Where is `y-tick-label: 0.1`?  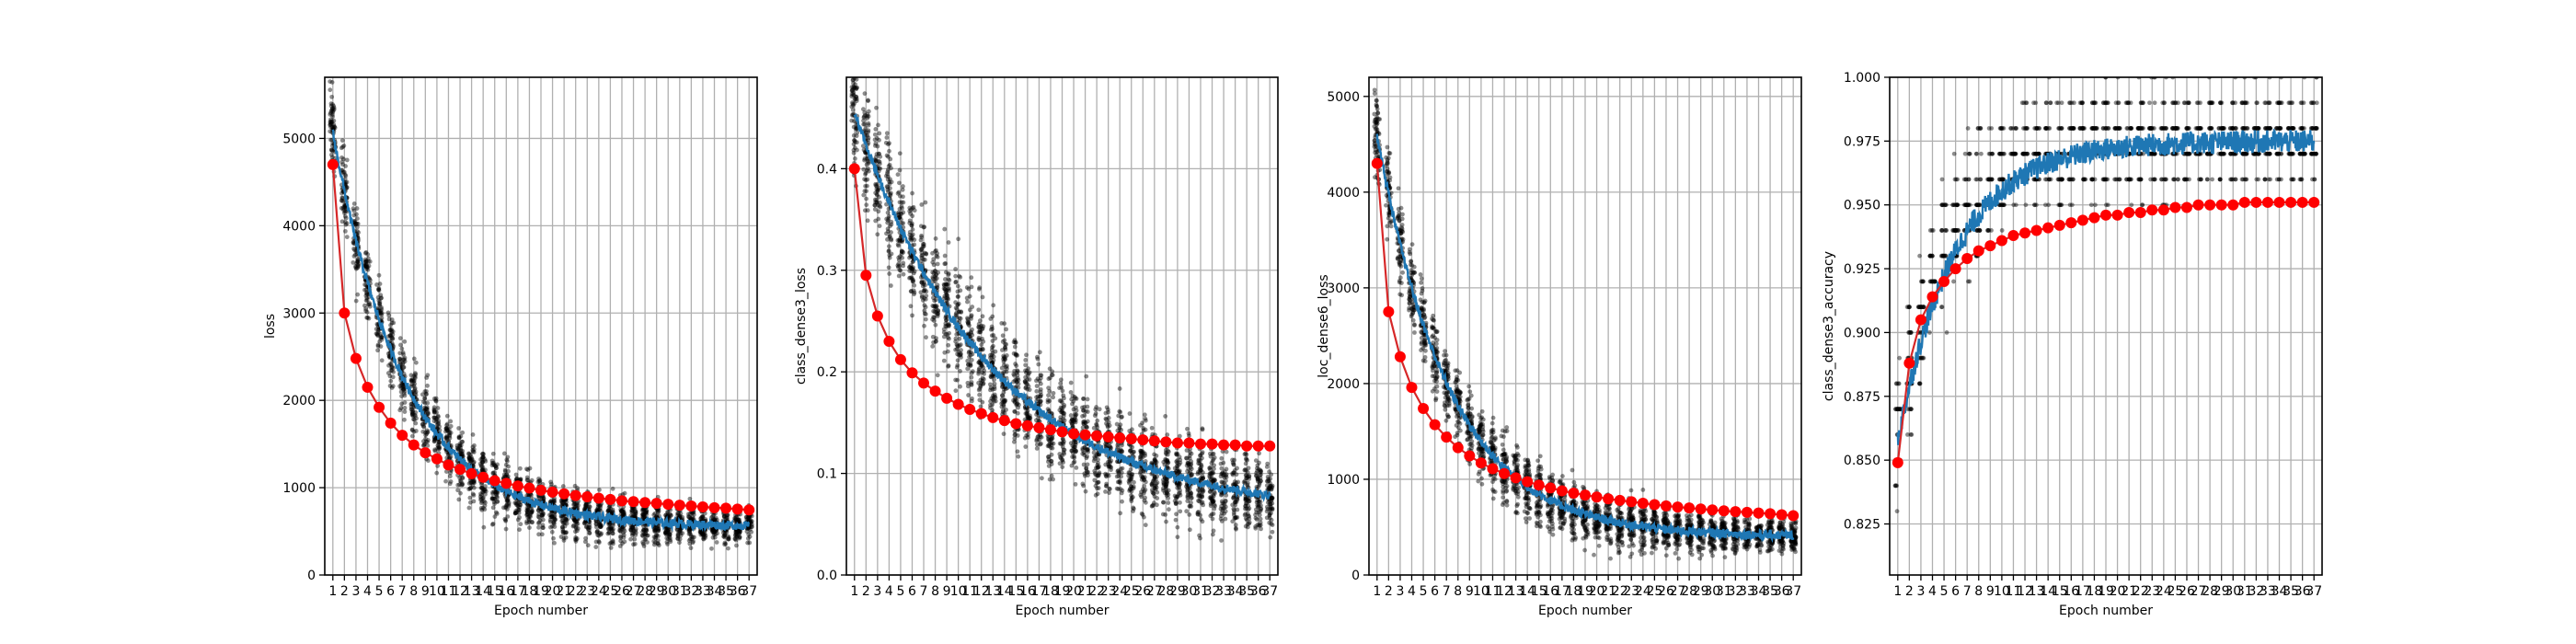 y-tick-label: 0.1 is located at coordinates (827, 474).